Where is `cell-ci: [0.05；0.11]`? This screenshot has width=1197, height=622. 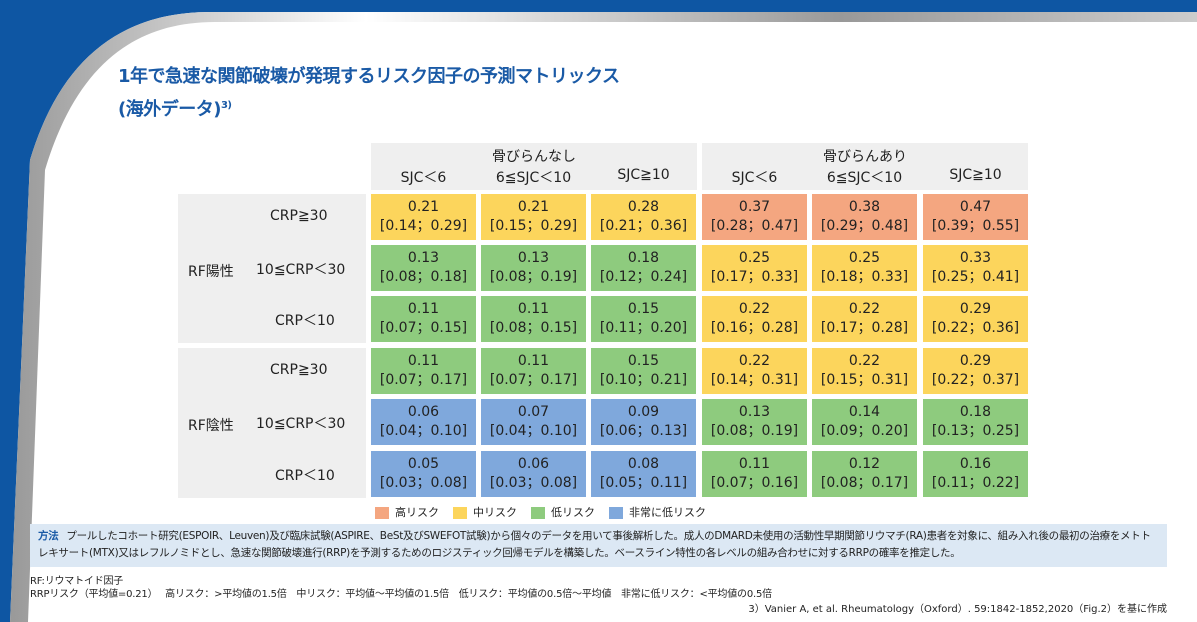
cell-ci: [0.05；0.11] is located at coordinates (643, 483).